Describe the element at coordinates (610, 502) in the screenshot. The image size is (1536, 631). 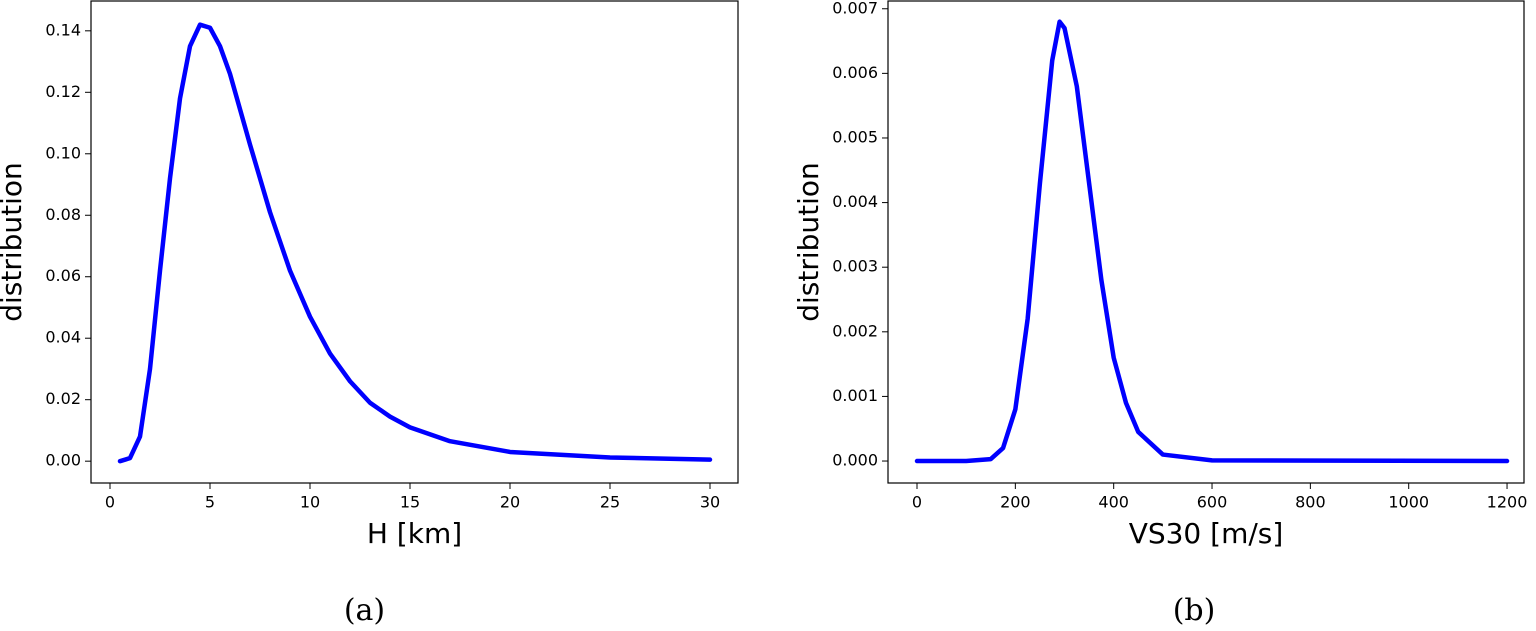
I see `x-tick-label: 25` at that location.